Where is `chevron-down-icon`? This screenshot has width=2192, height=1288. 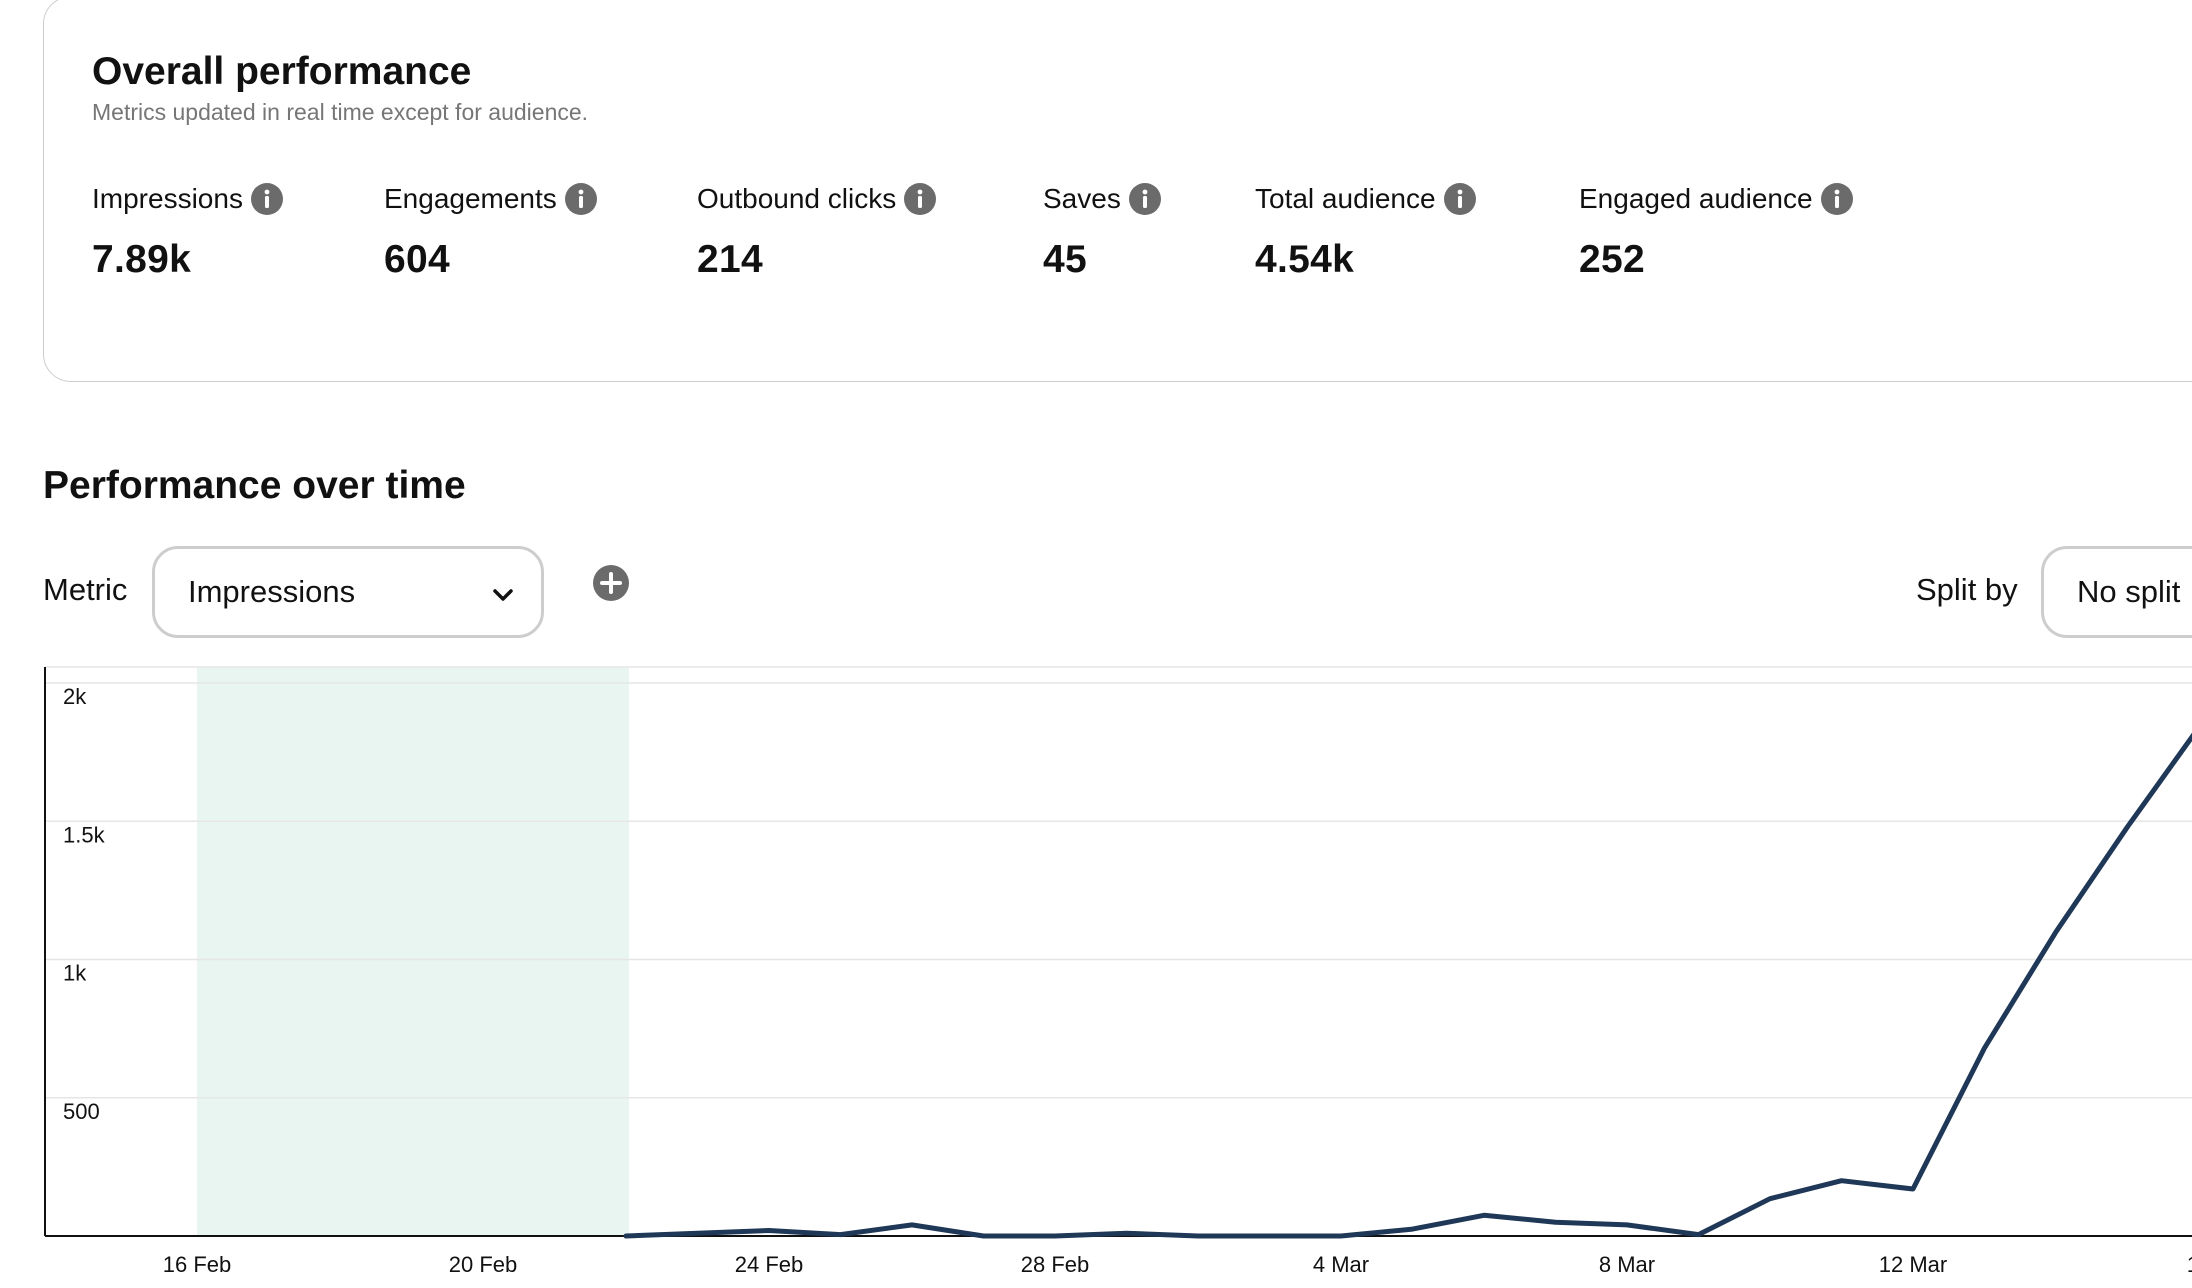
chevron-down-icon is located at coordinates (503, 595).